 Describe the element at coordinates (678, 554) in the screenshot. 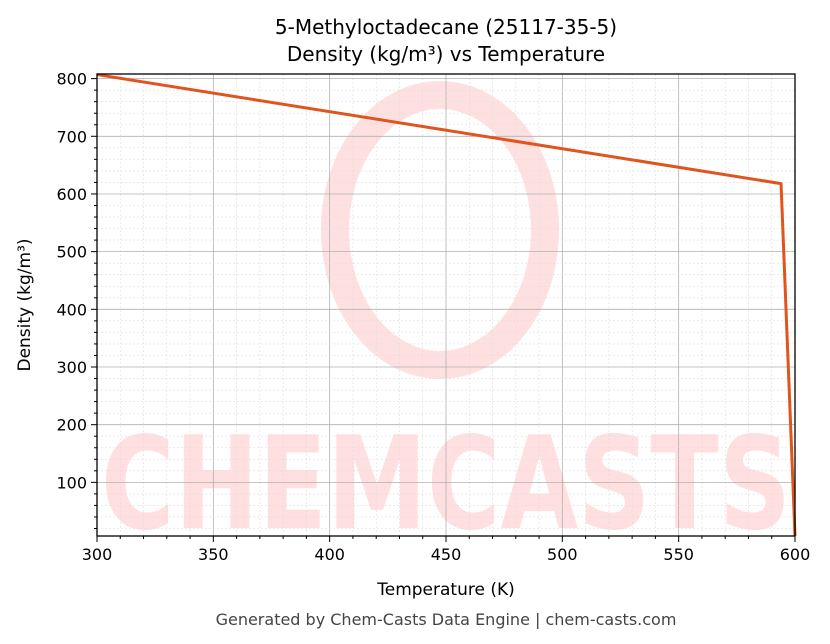

I see `x-tick-label: 550` at that location.